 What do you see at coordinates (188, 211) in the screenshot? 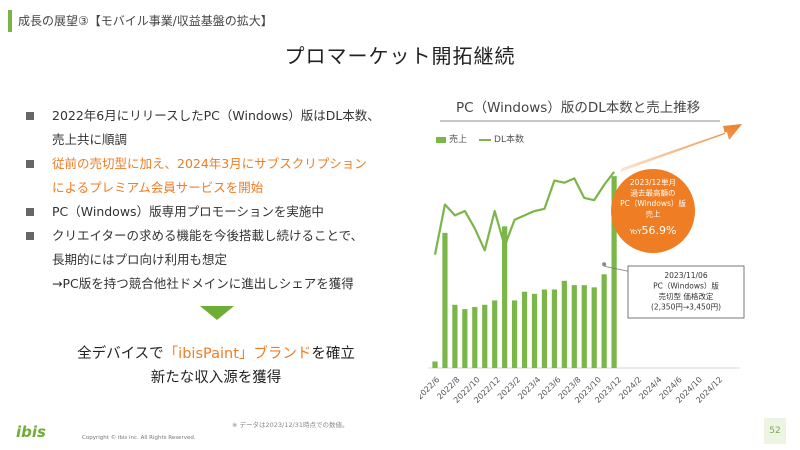
I see `bullet-line: PC（Windows）版専用プロモーションを実施中` at bounding box center [188, 211].